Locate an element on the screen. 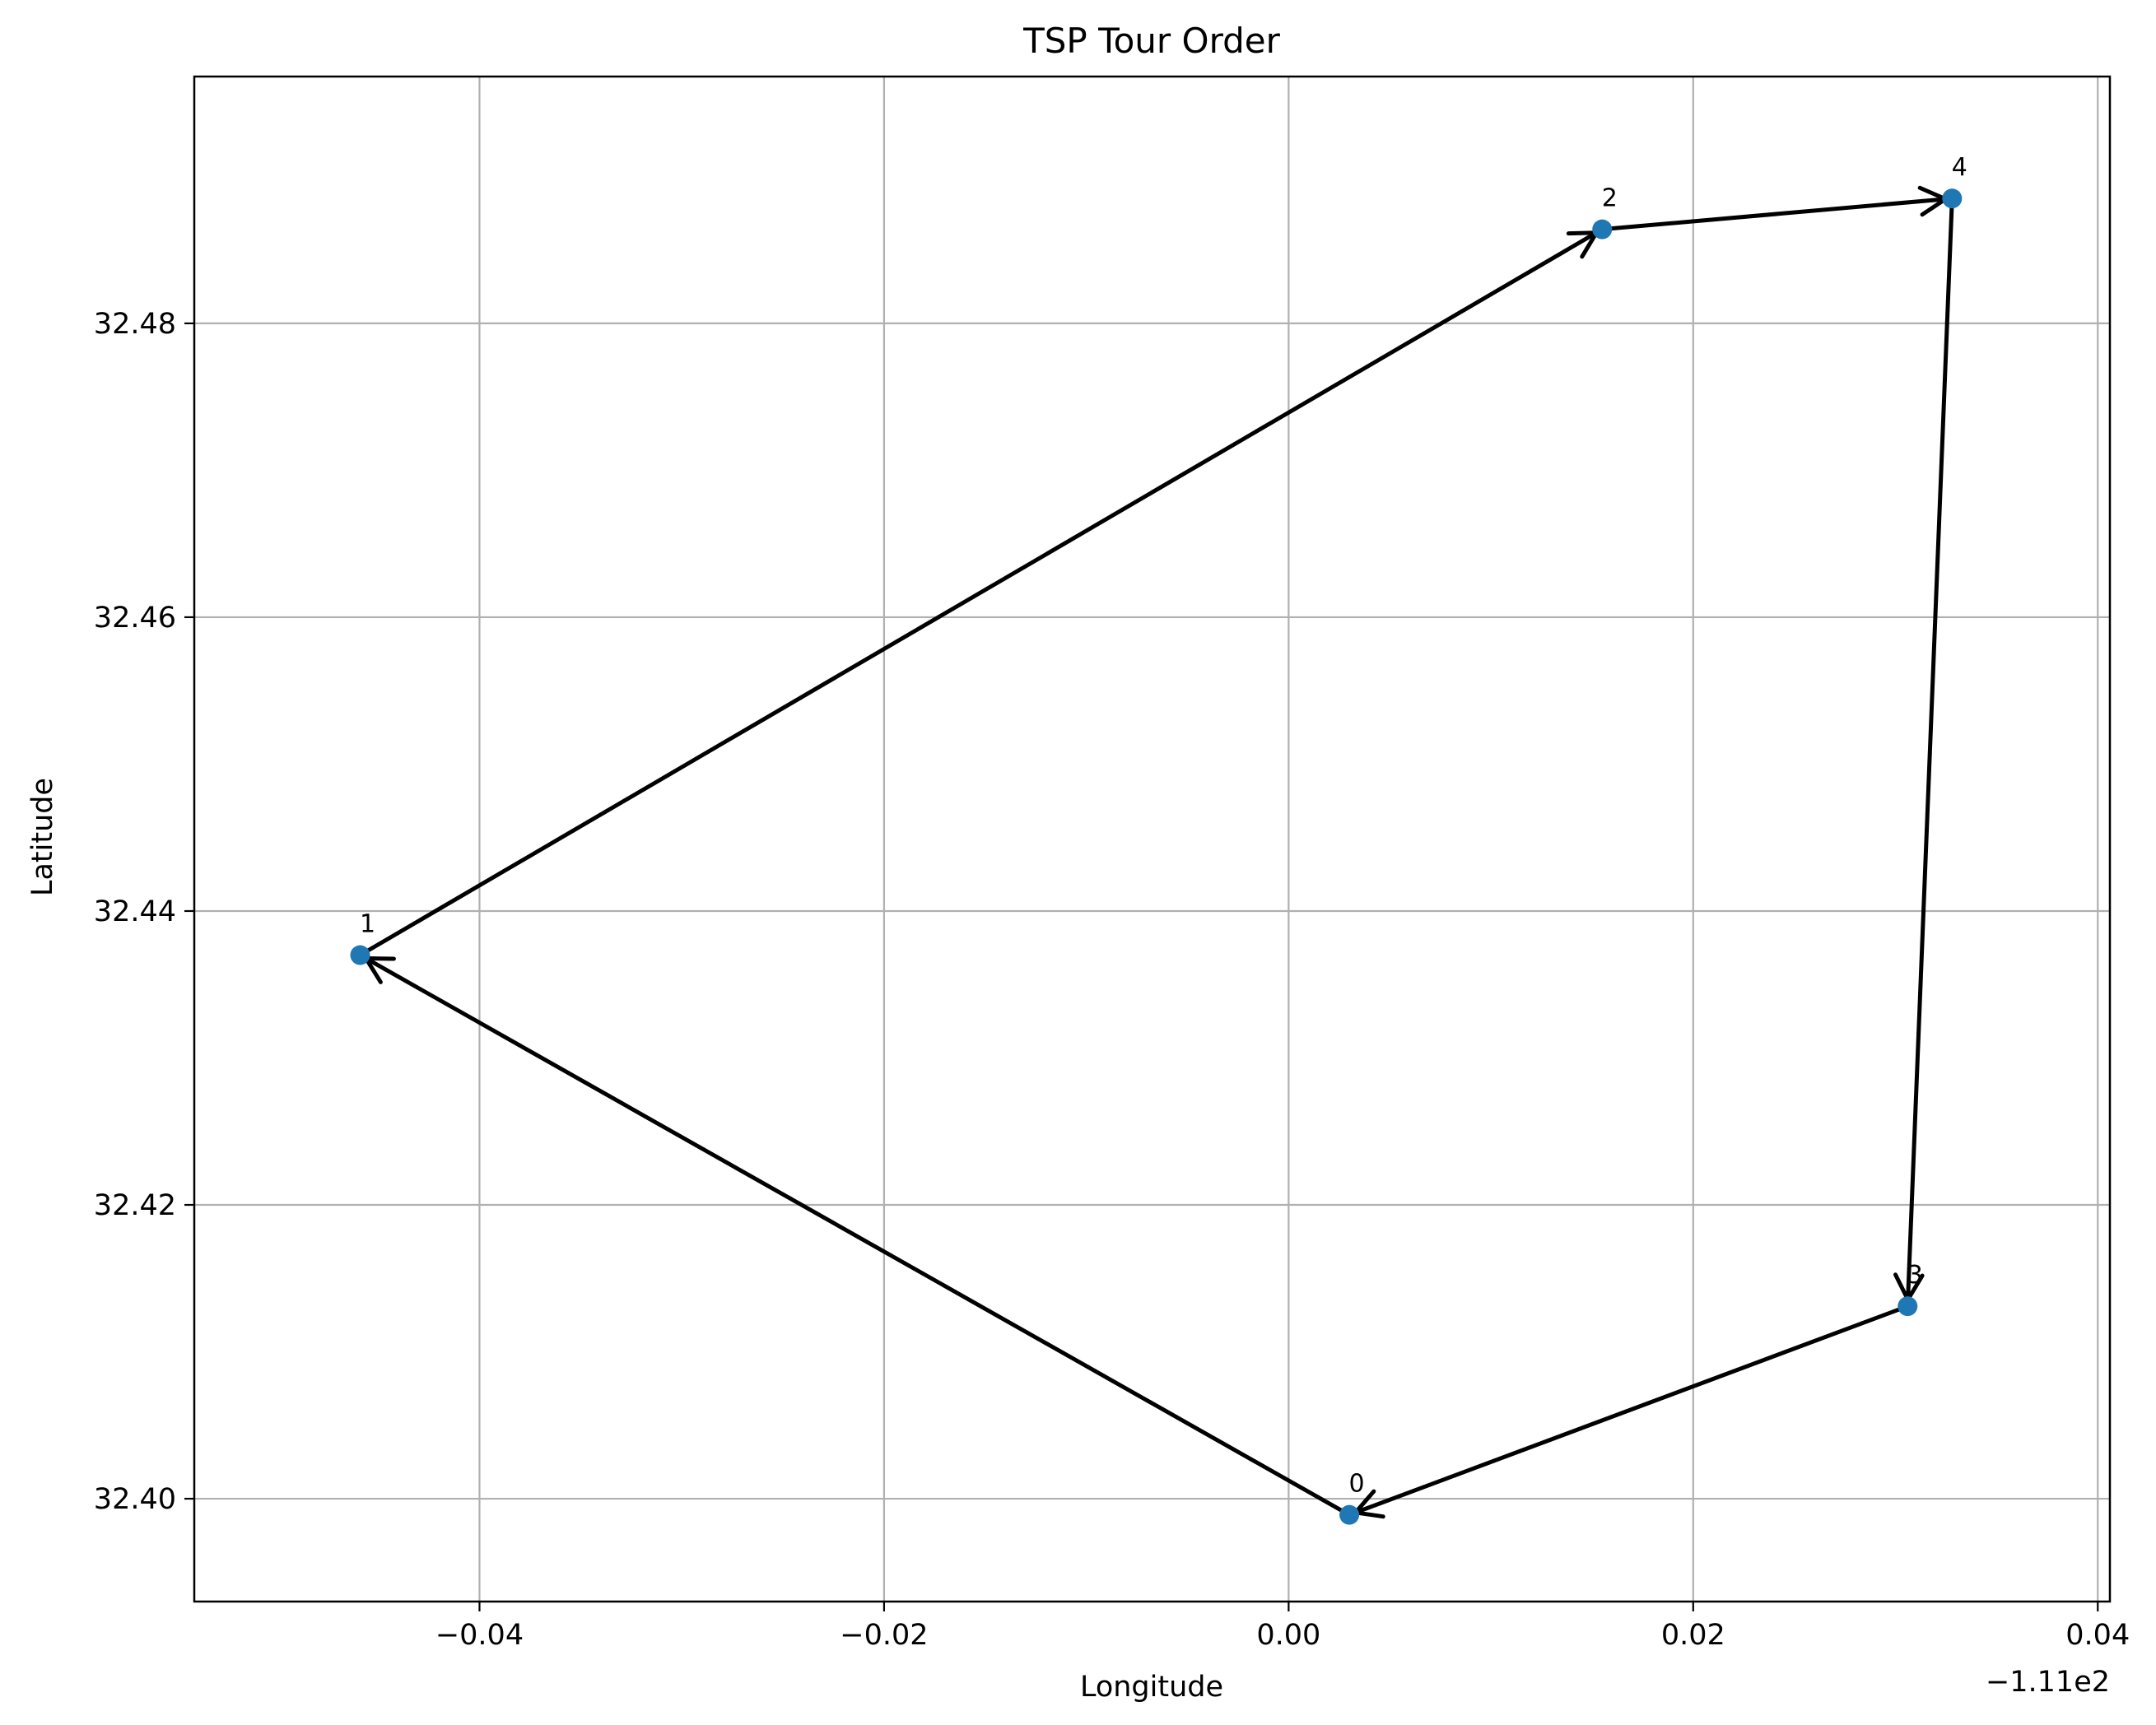 The width and height of the screenshot is (2156, 1725). point-label: 1 is located at coordinates (367, 924).